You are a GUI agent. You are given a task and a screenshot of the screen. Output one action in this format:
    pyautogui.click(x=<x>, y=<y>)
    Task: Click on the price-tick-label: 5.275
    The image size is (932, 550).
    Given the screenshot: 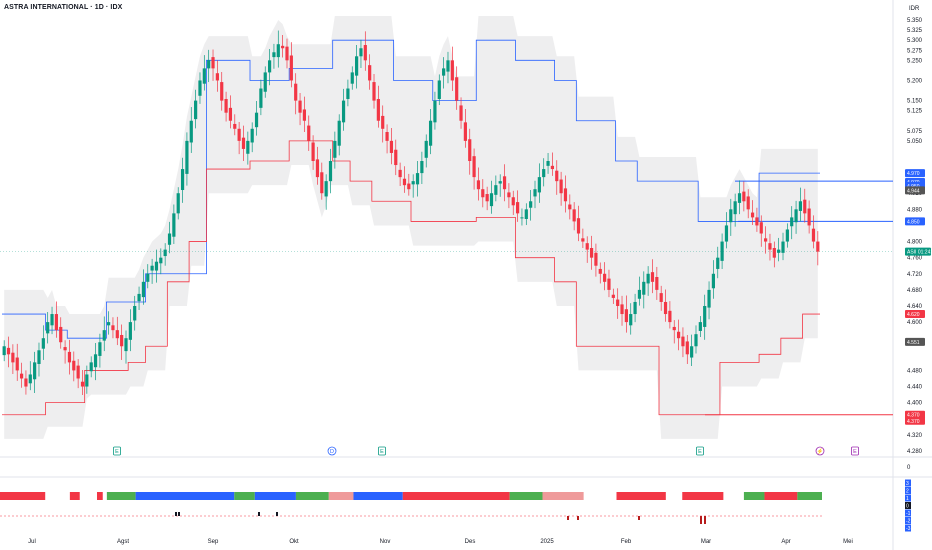 What is the action you would take?
    pyautogui.click(x=915, y=51)
    